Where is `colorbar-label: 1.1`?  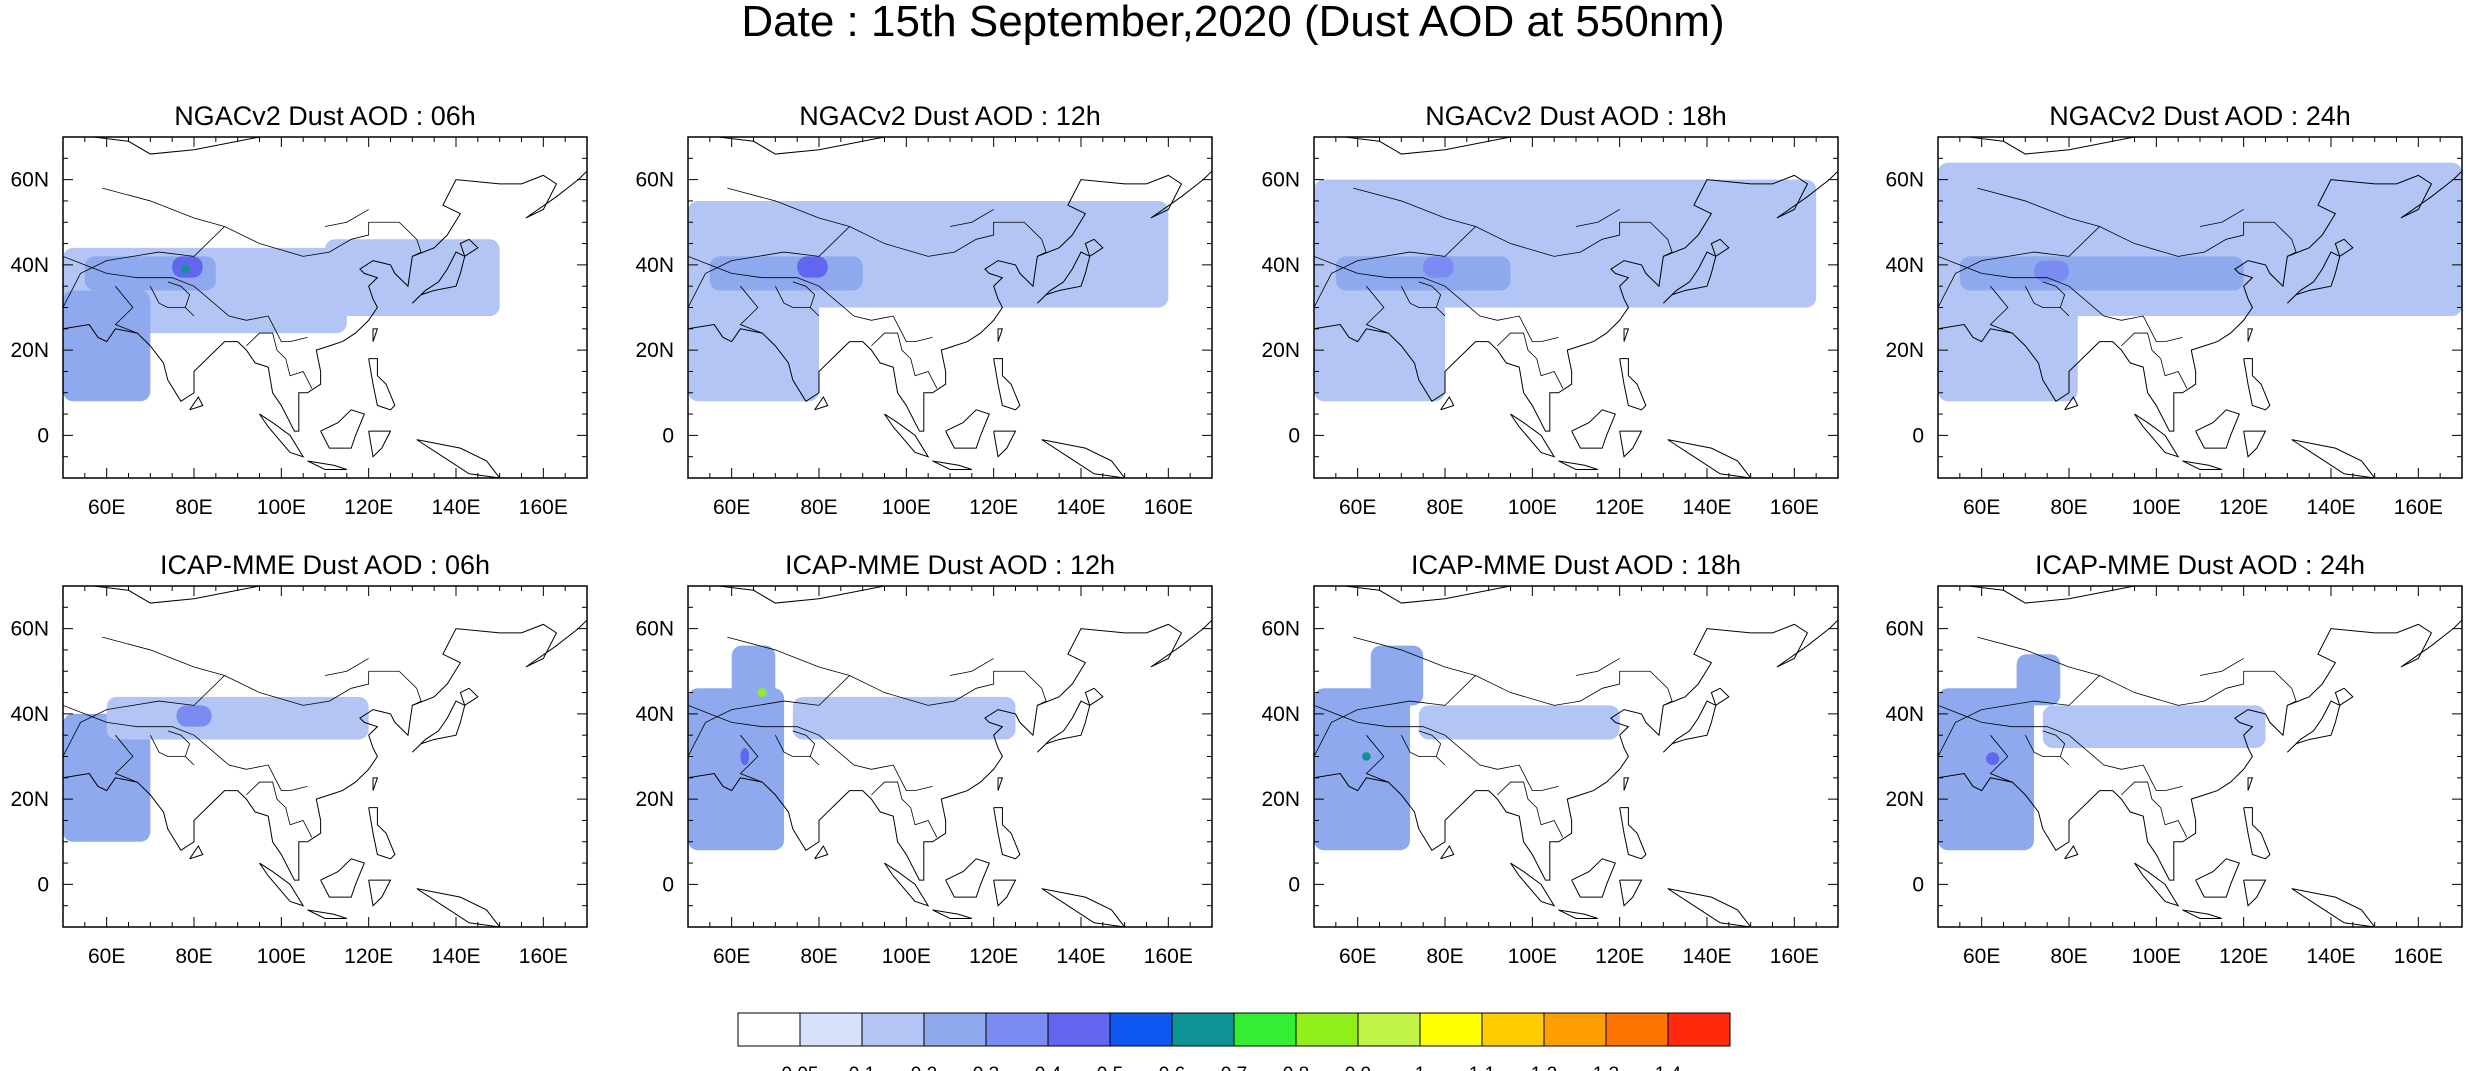
colorbar-label: 1.1 is located at coordinates (1482, 1067).